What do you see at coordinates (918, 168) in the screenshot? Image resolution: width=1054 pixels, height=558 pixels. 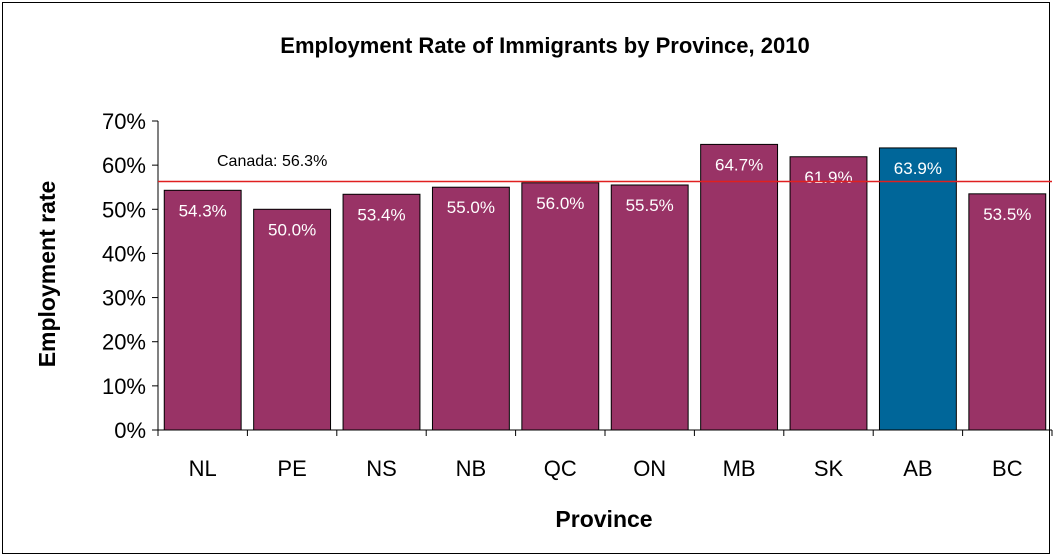 I see `data-label-ab: 63.9%` at bounding box center [918, 168].